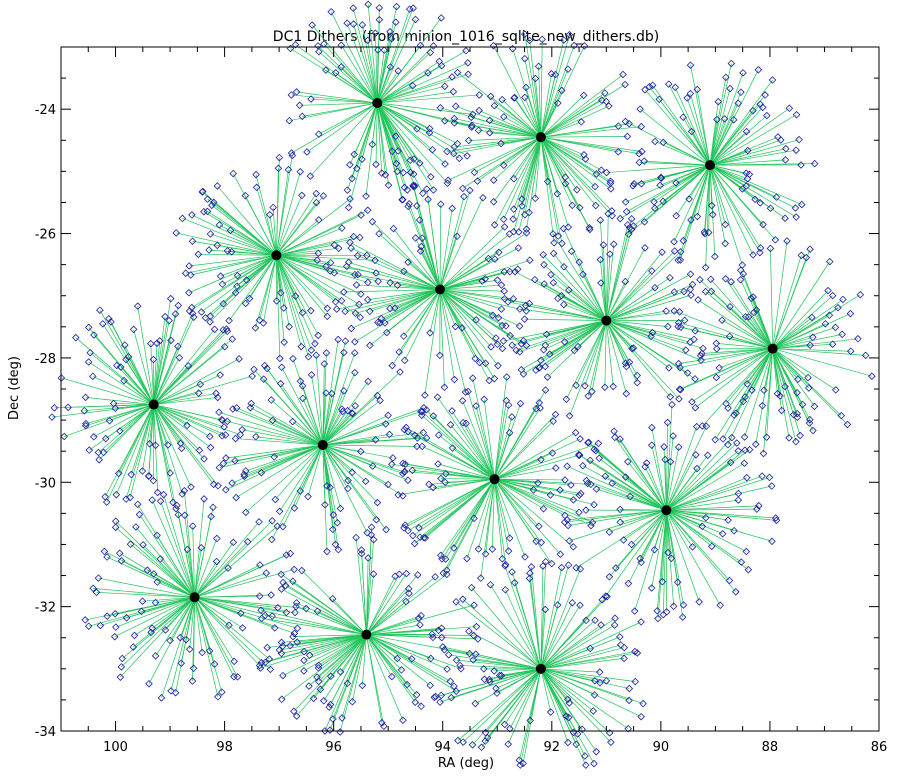 The width and height of the screenshot is (918, 782). I want to click on y-tick-label: -30, so click(45, 483).